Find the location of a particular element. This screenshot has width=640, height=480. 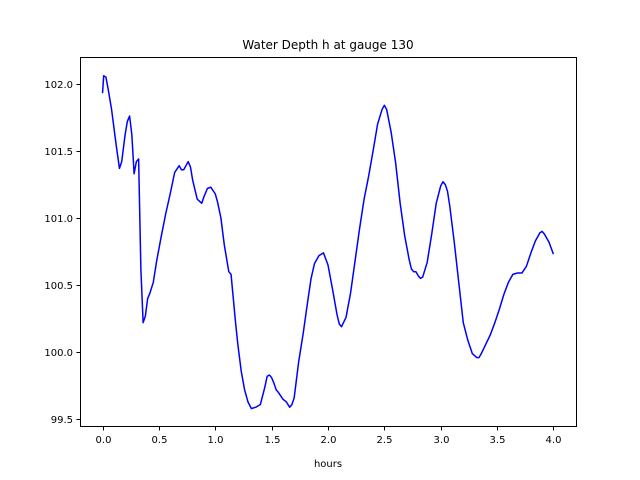

chart-title: Water Depth h at gauge 130 is located at coordinates (327, 45).